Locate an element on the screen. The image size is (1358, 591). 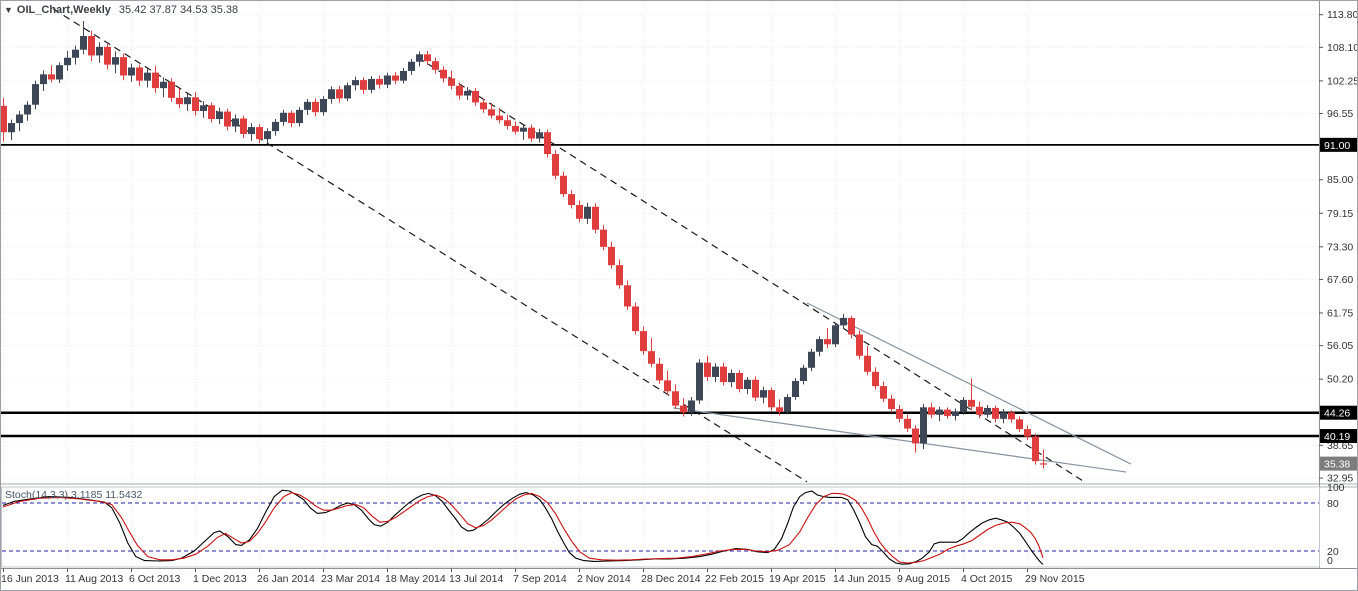
price-tick-label: 113.80 is located at coordinates (1342, 15).